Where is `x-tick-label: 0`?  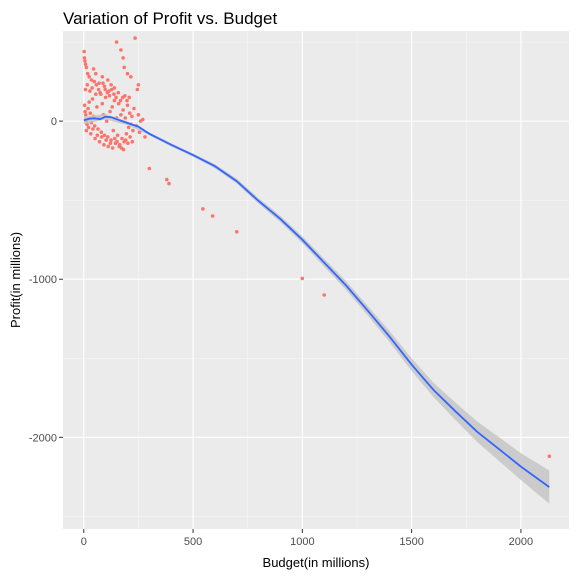 x-tick-label: 0 is located at coordinates (84, 542).